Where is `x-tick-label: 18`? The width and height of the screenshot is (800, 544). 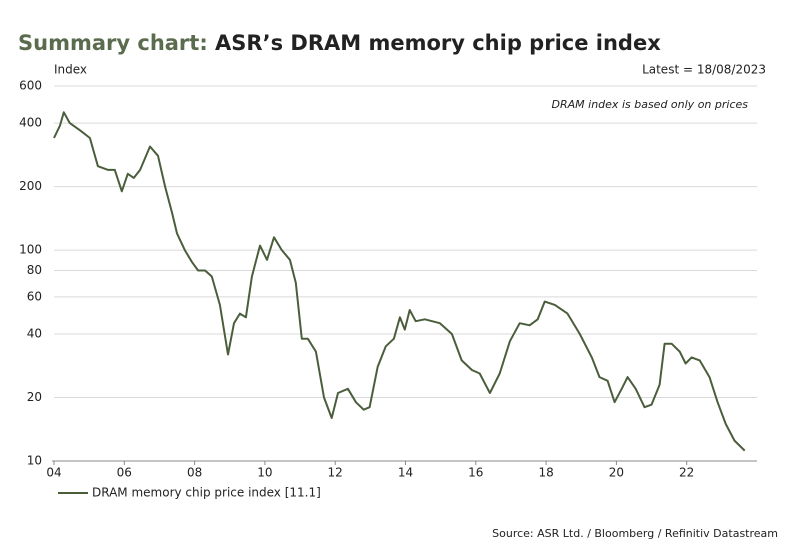 x-tick-label: 18 is located at coordinates (545, 473).